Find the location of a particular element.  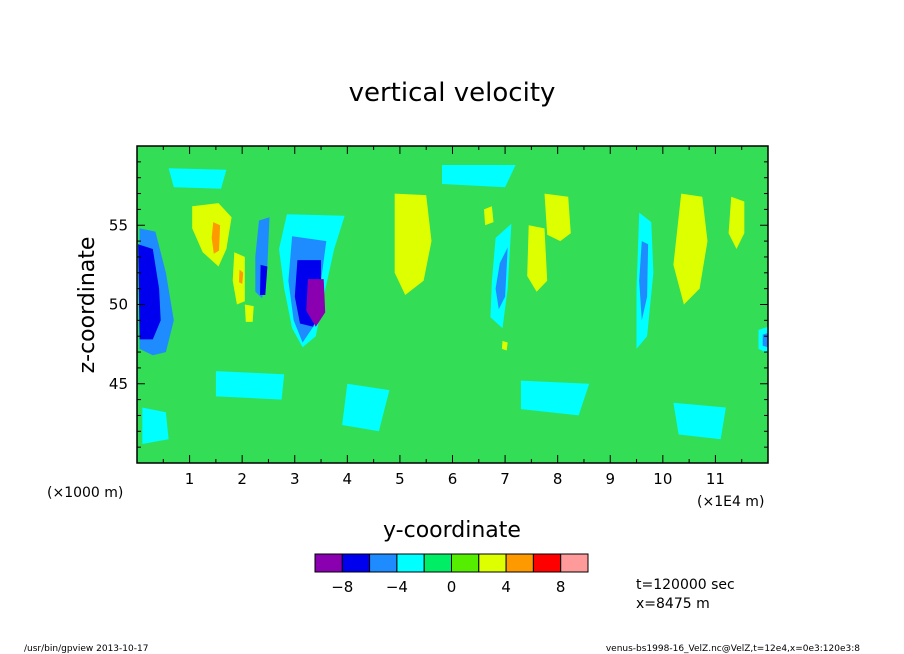

x-tick-label: 3 is located at coordinates (295, 479).